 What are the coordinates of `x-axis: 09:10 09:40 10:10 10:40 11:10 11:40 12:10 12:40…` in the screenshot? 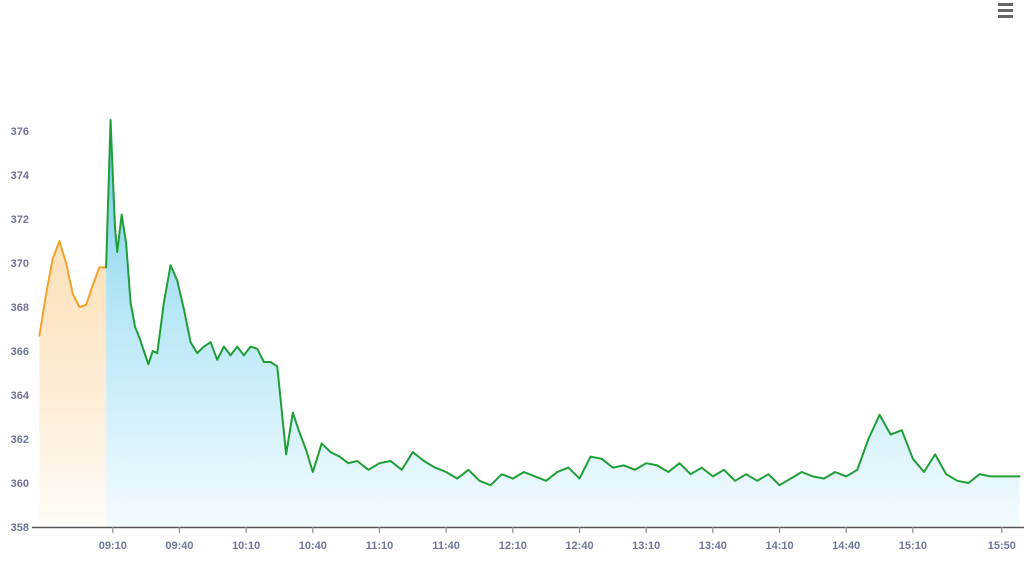 It's located at (528, 539).